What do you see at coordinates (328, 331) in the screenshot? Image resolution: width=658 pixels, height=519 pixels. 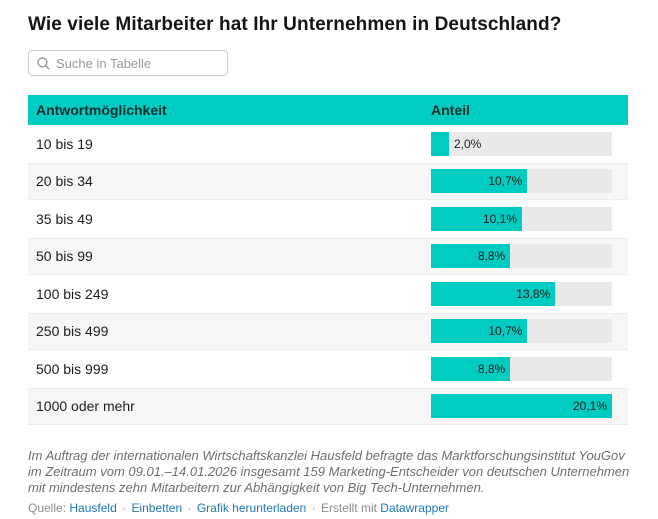 I see `table-row: 250 bis 499 10,7%` at bounding box center [328, 331].